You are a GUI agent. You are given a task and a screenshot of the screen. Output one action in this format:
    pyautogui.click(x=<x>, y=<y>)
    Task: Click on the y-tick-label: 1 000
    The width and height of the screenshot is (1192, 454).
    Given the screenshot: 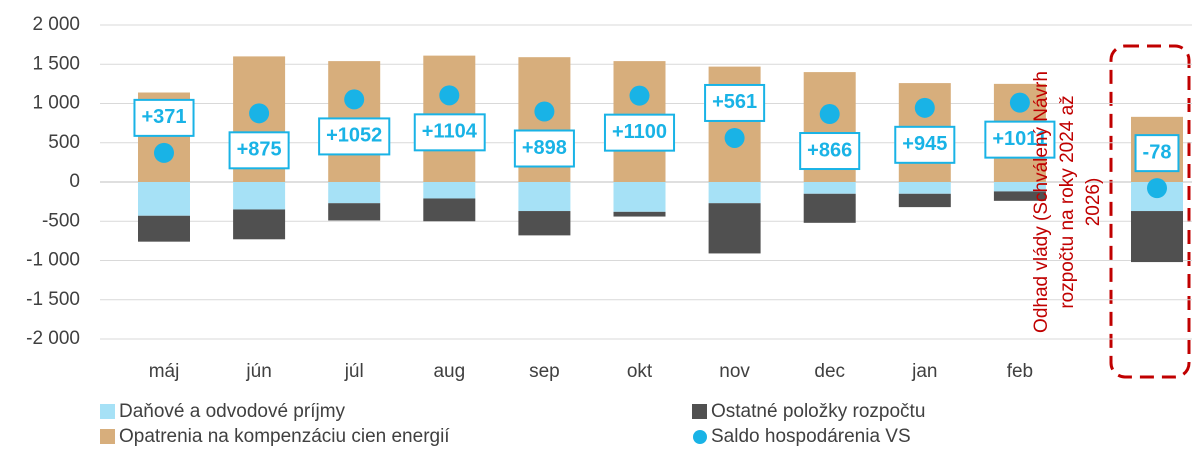 What is the action you would take?
    pyautogui.click(x=56, y=103)
    